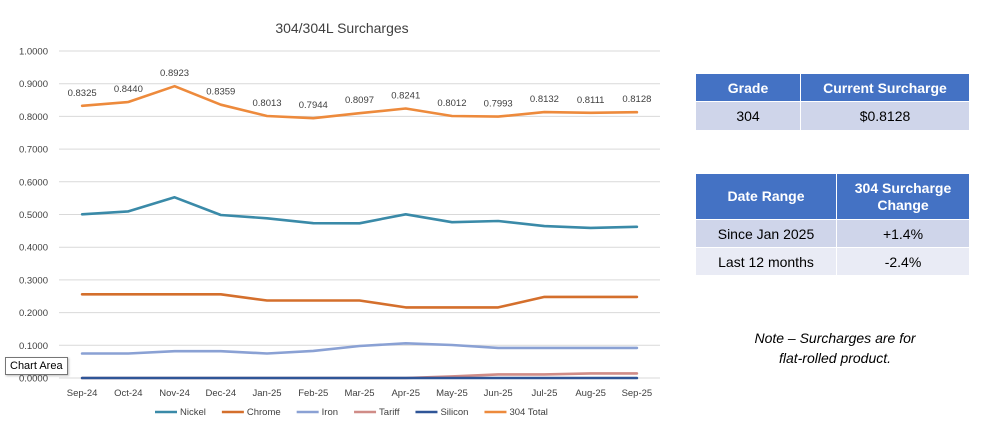 The height and width of the screenshot is (433, 981). I want to click on y-tick-label: 0.5000, so click(33, 215).